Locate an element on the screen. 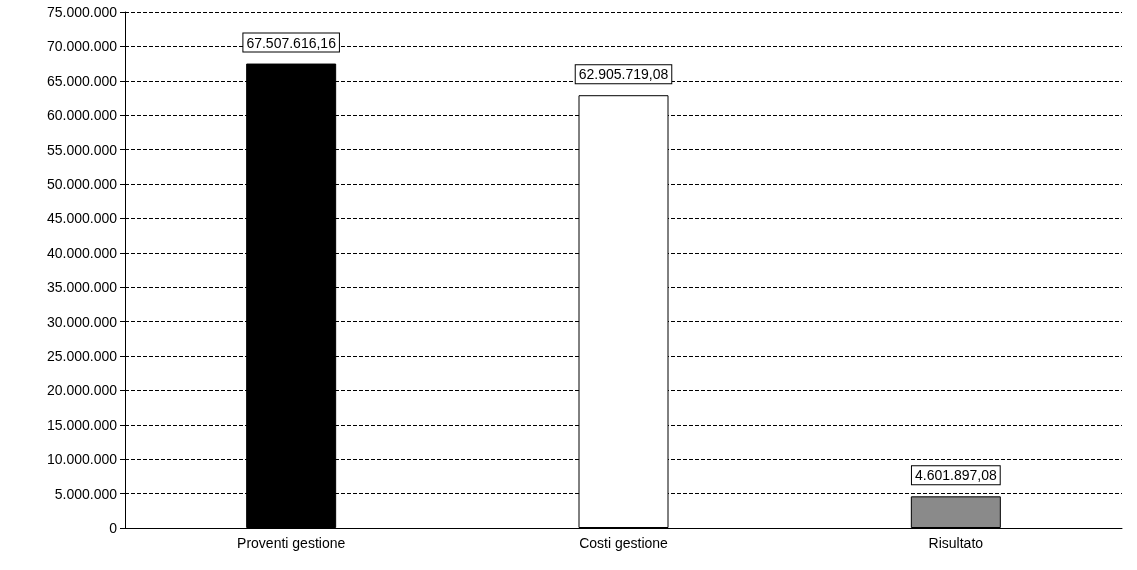 This screenshot has width=1137, height=570. x-tick-label: Risultato is located at coordinates (956, 543).